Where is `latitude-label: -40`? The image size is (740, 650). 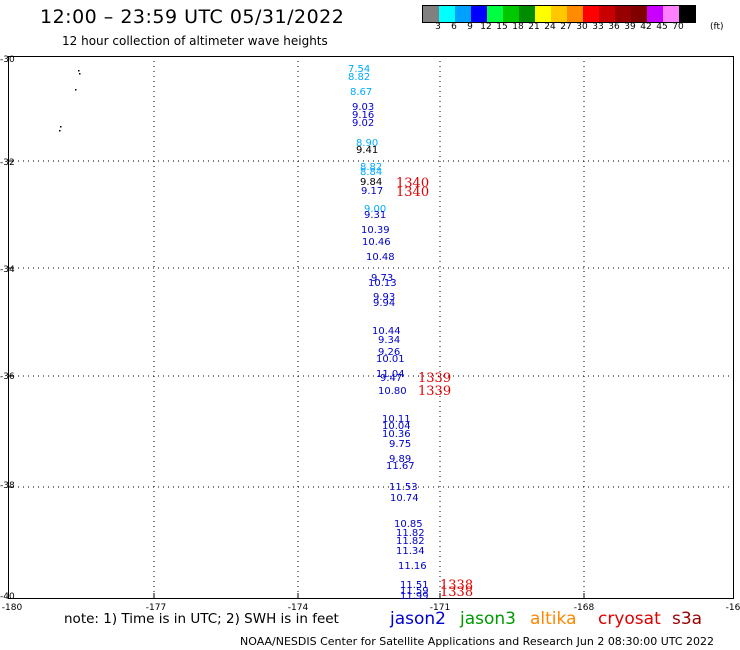
latitude-label: -40 is located at coordinates (7, 597).